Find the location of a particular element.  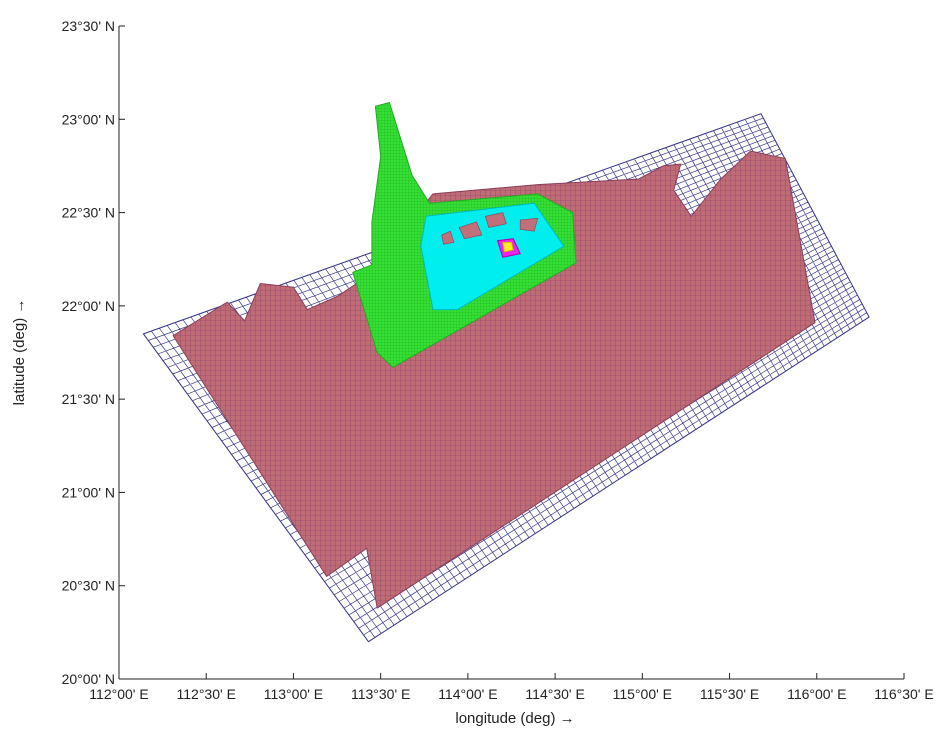

y-tick-label: 23°00' N is located at coordinates (88, 119).